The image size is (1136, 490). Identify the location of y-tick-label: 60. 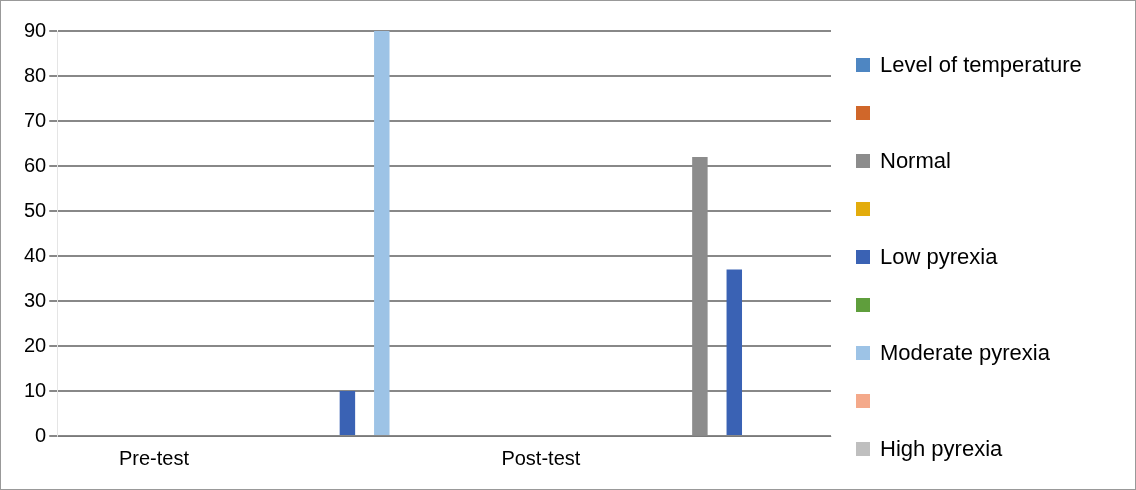
(35, 164).